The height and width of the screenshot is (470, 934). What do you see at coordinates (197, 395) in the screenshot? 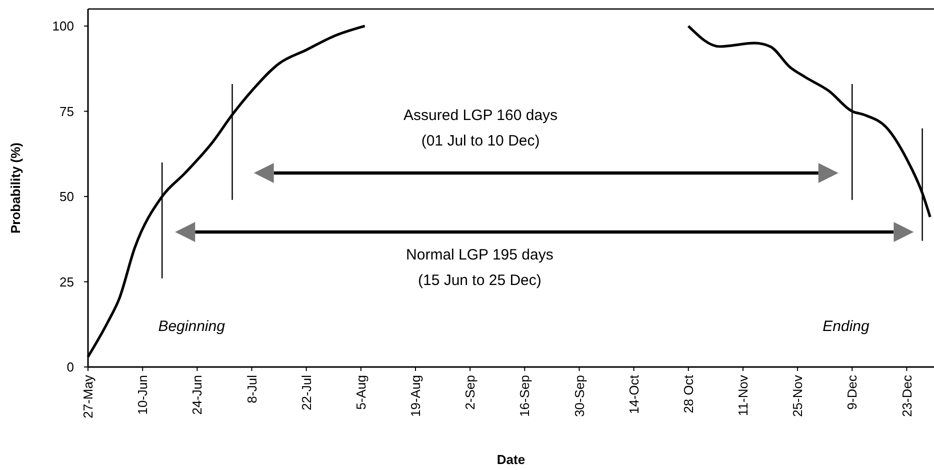
I see `x-tick-label: 24-Jun` at bounding box center [197, 395].